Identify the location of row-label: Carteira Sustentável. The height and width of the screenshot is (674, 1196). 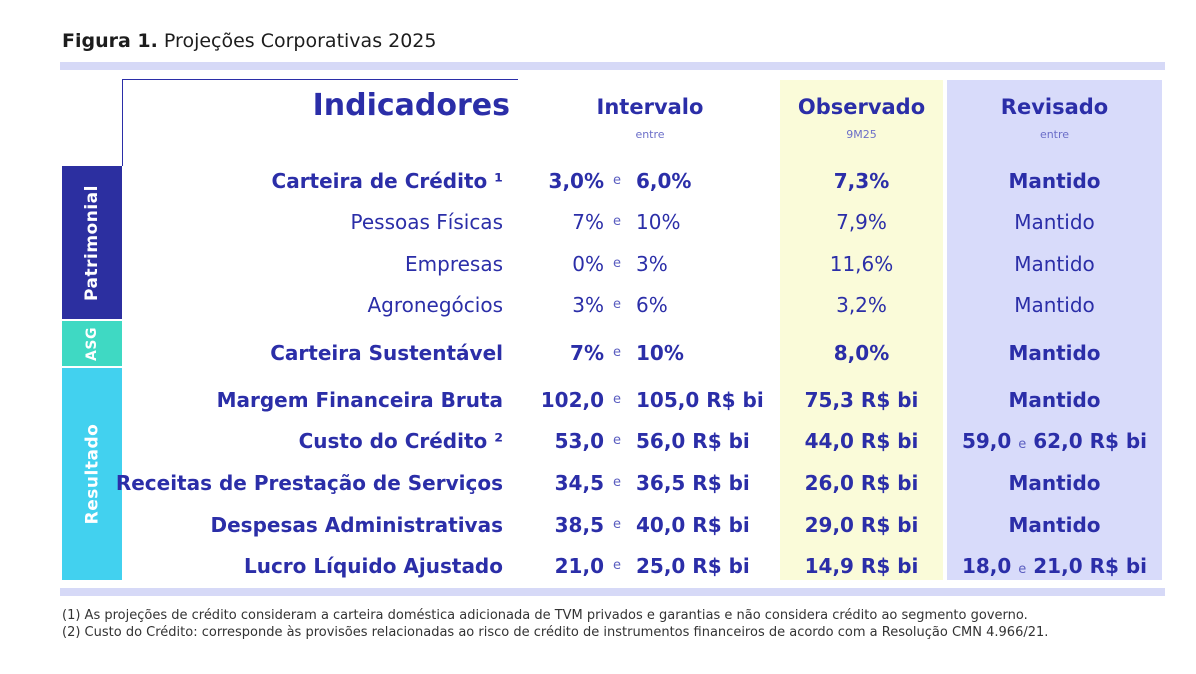
(386, 353).